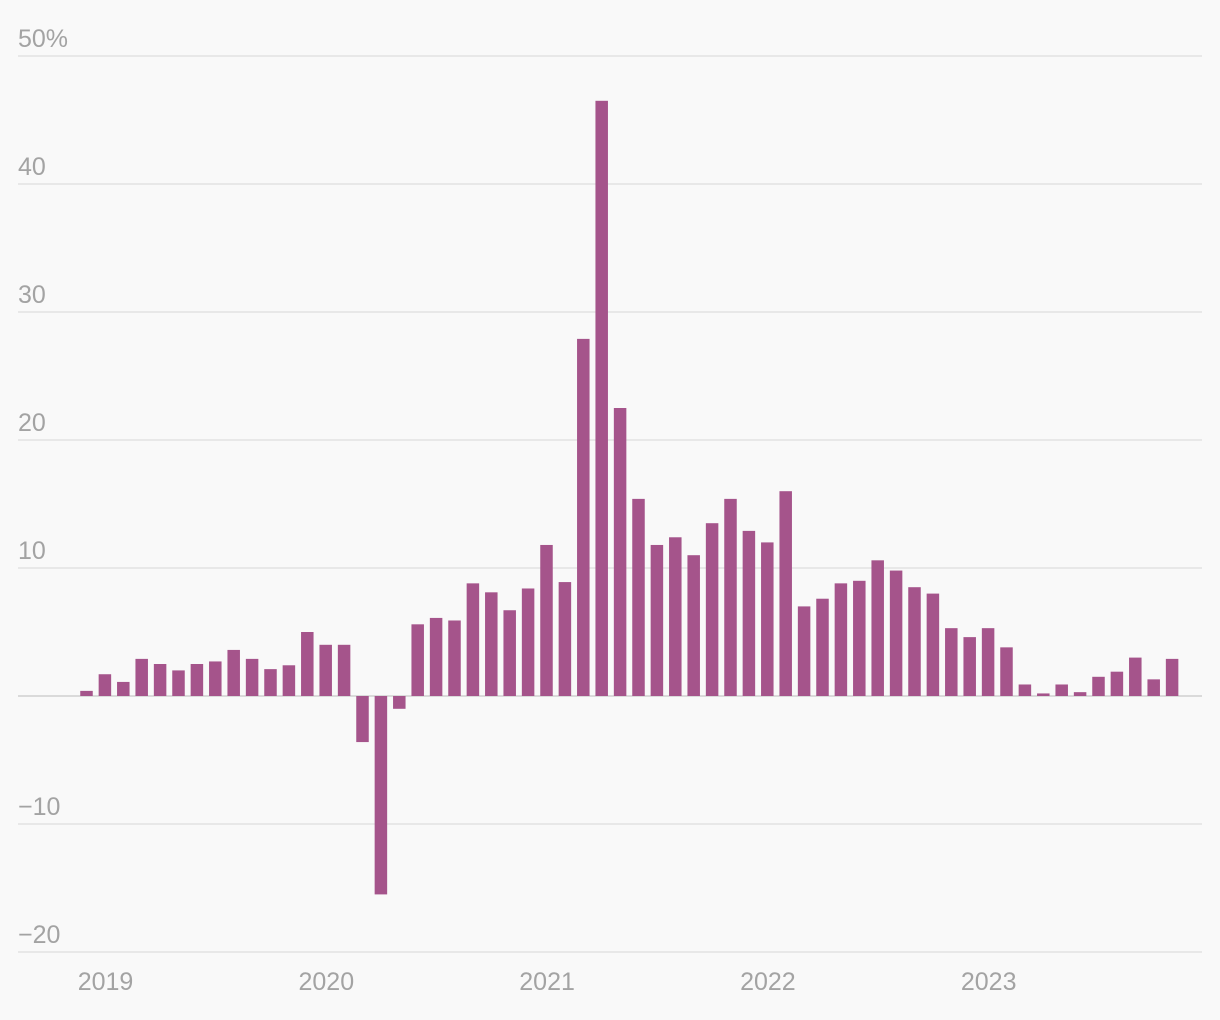  Describe the element at coordinates (32, 423) in the screenshot. I see `y-tick-label: 20` at that location.